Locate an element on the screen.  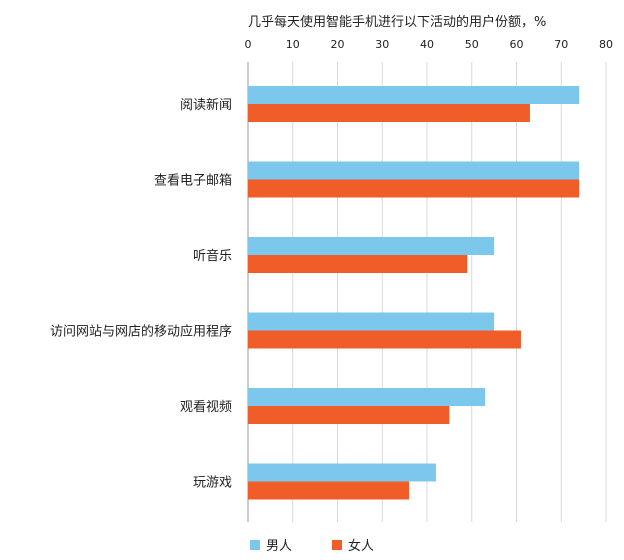
category-label: 听音乐 is located at coordinates (212, 256).